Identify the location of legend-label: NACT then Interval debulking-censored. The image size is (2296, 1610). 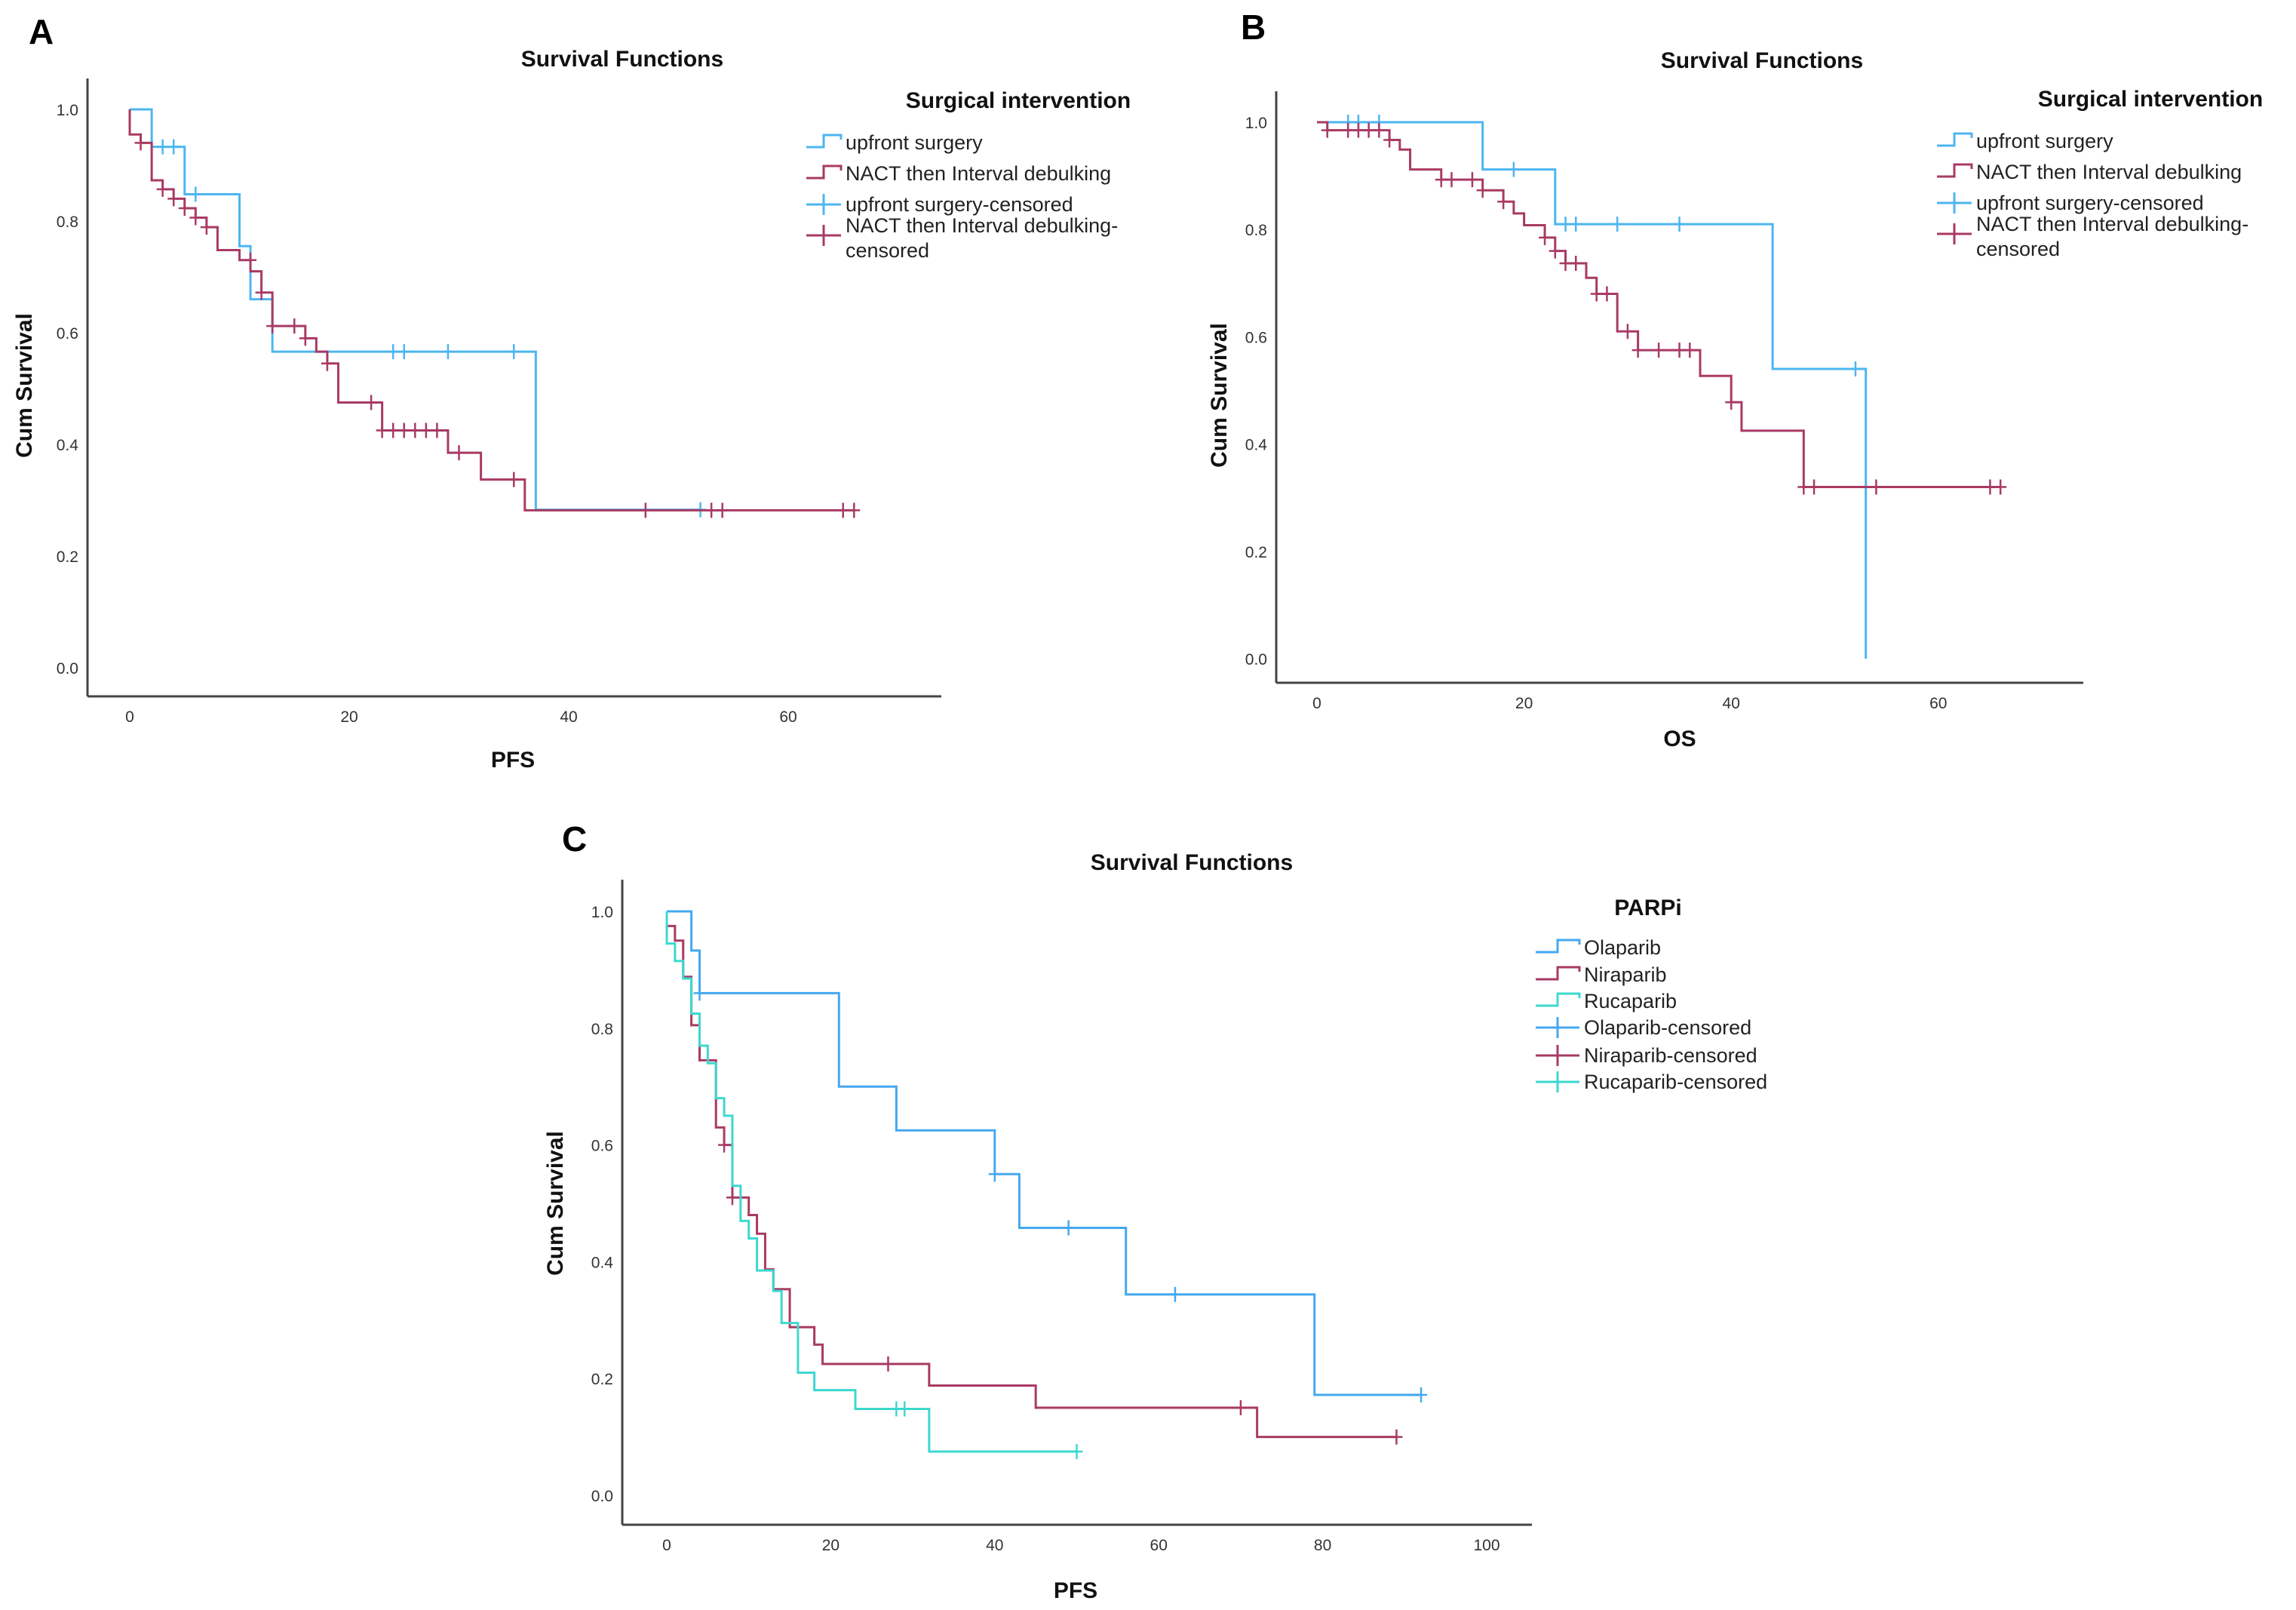
(2112, 236).